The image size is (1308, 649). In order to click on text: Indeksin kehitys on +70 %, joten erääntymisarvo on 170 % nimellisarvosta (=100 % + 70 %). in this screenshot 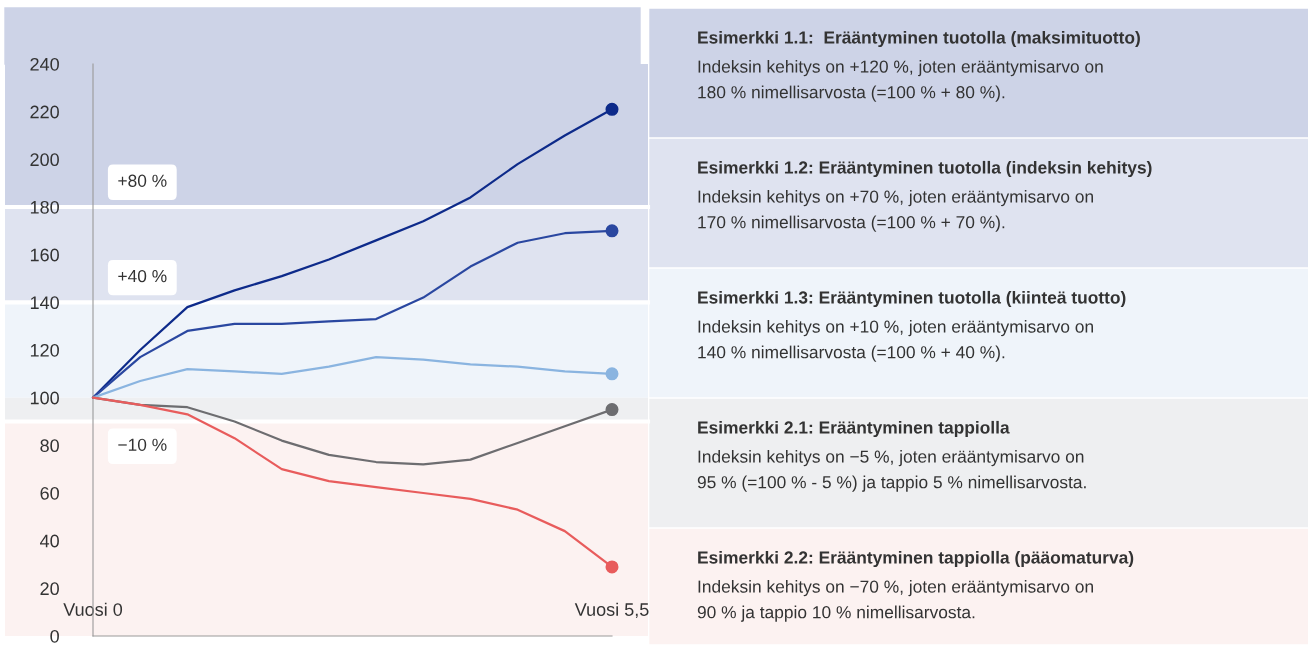, I will do `click(895, 211)`.